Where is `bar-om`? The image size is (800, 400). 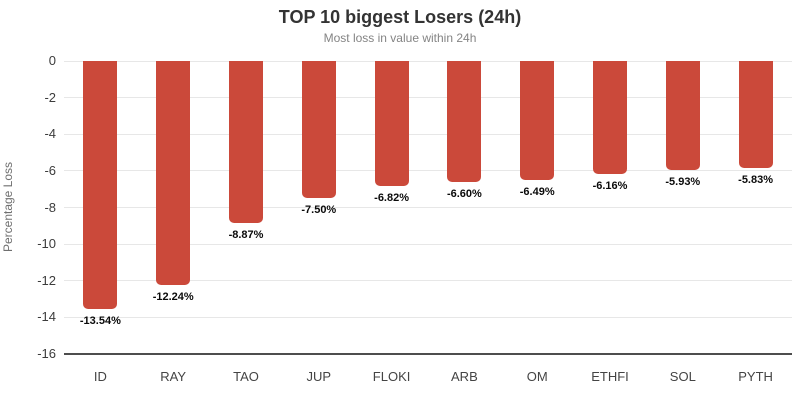 bar-om is located at coordinates (537, 120).